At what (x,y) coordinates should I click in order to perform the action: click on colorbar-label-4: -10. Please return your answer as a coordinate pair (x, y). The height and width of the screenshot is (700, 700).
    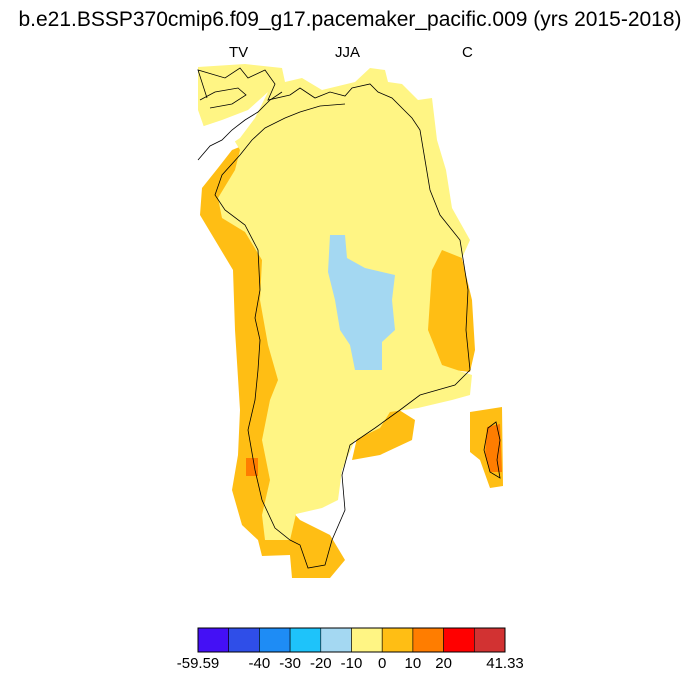
    Looking at the image, I should click on (351, 663).